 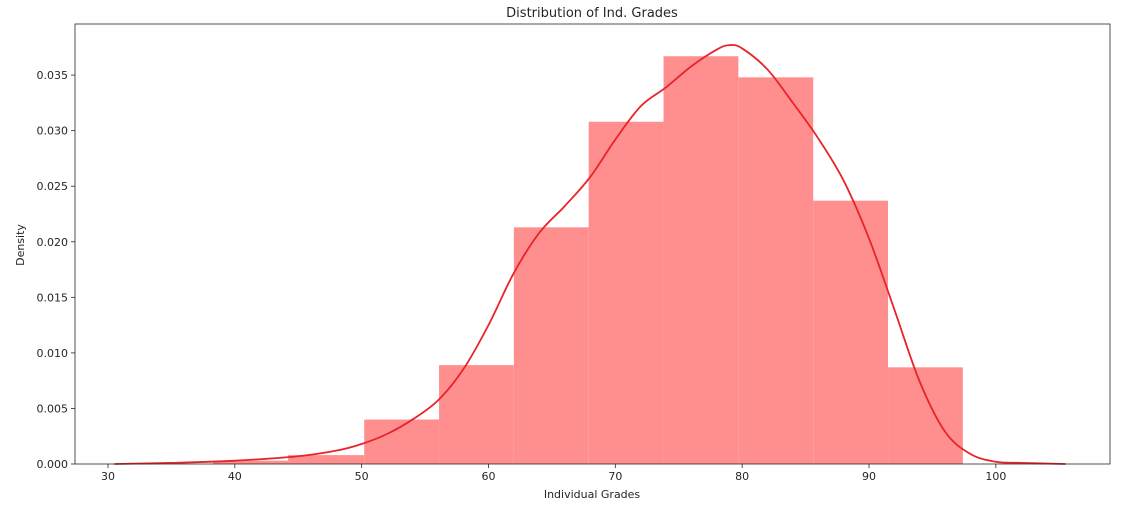 I want to click on x-tick-label-5: 80, so click(x=742, y=476).